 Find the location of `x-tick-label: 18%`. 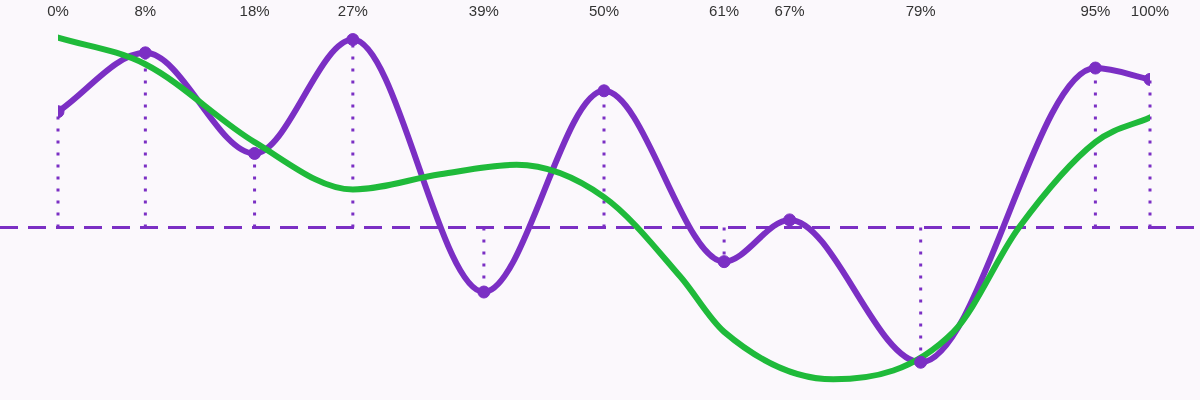

x-tick-label: 18% is located at coordinates (254, 11).